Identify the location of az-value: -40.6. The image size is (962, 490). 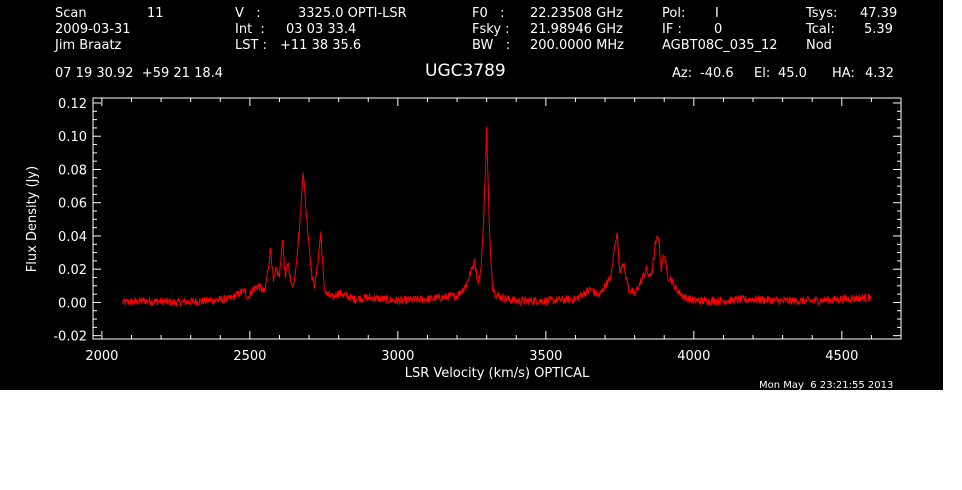
(717, 73).